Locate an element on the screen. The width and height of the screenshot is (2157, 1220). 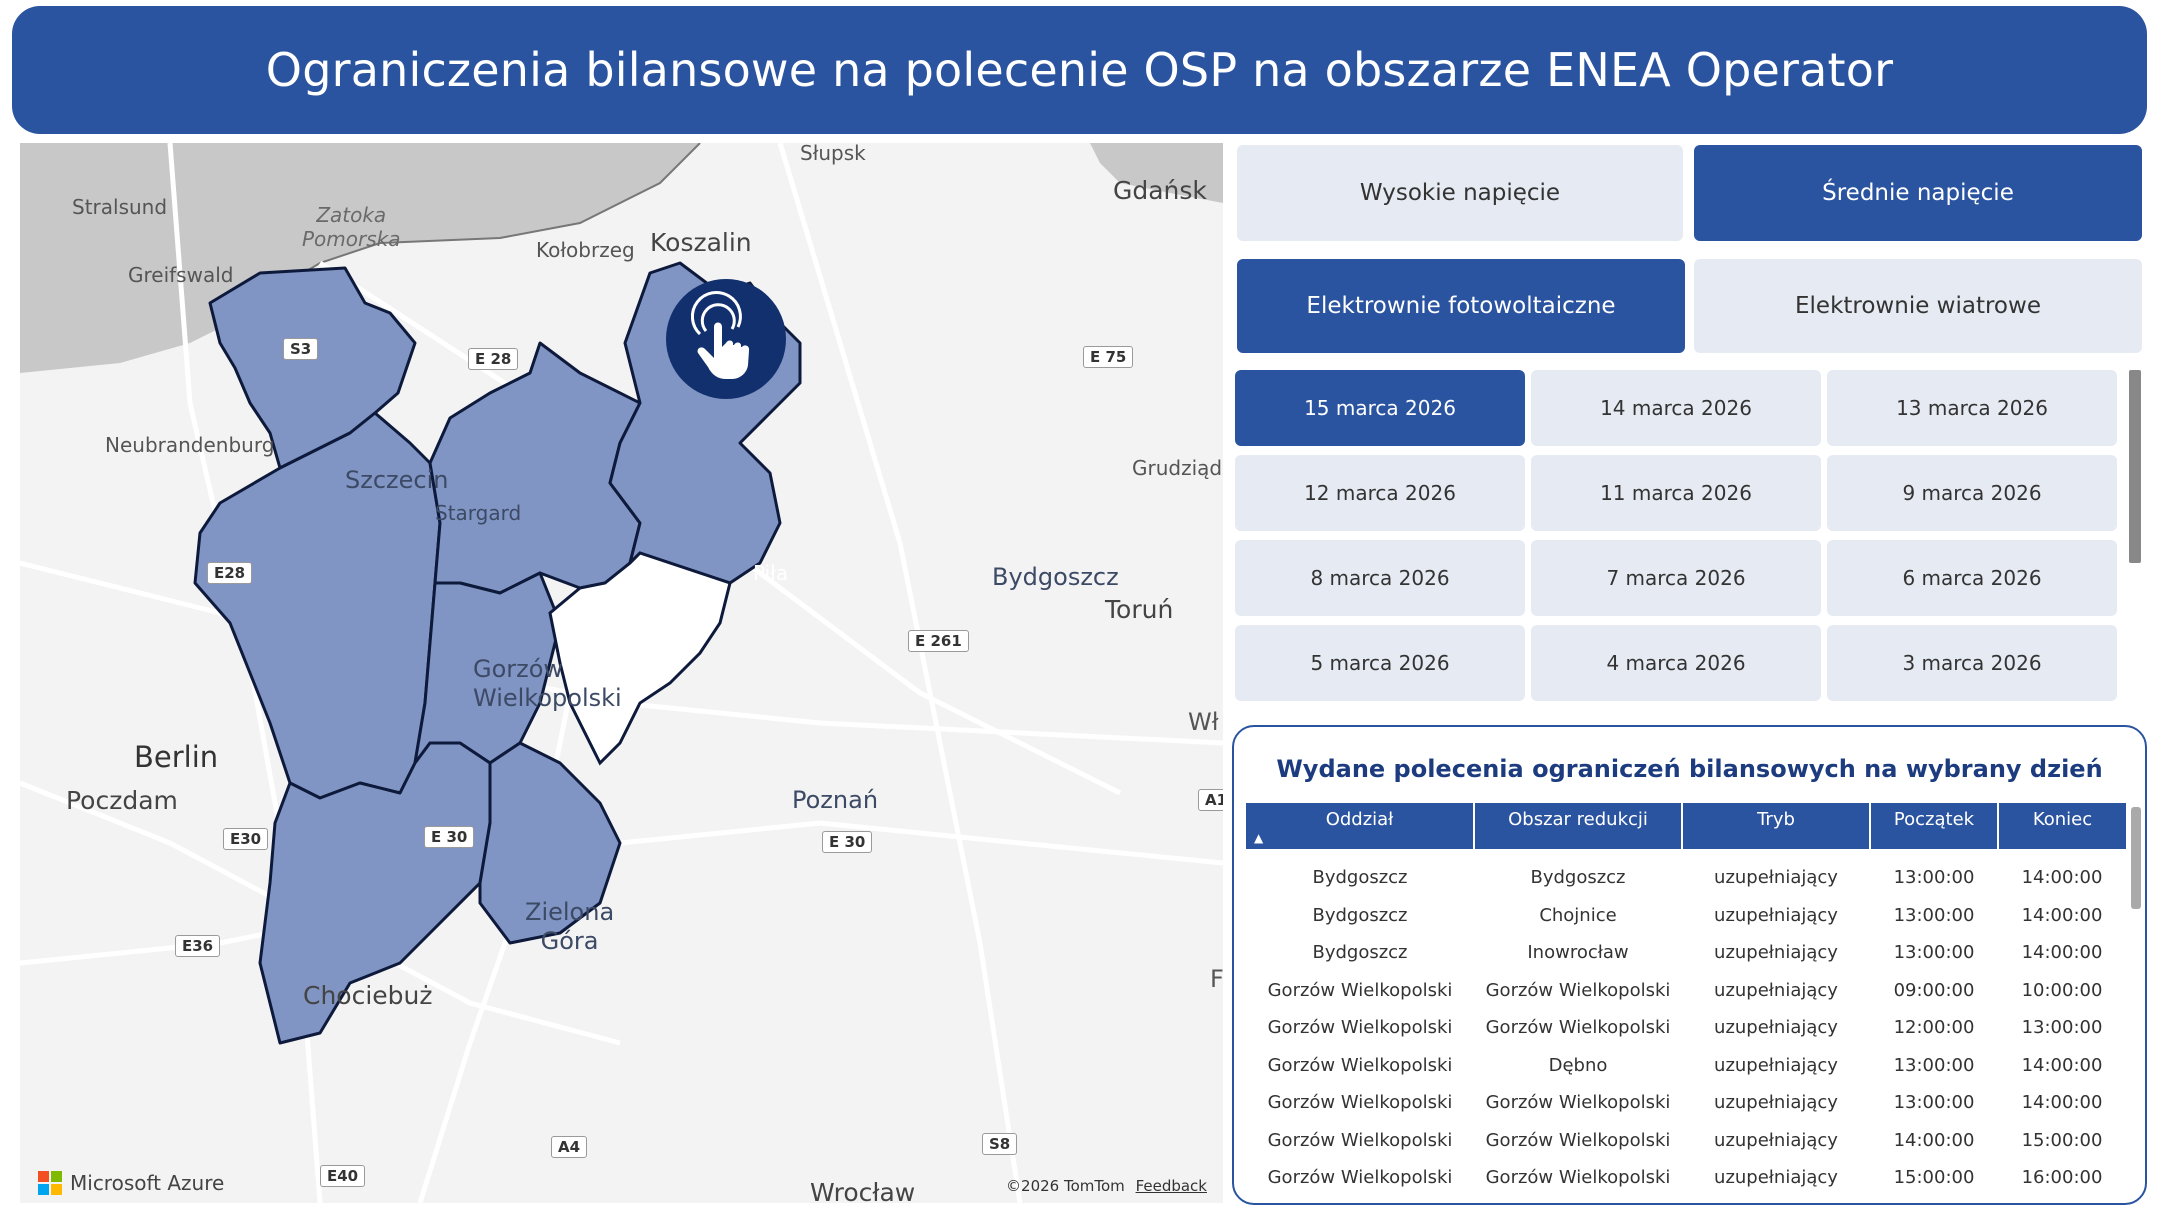
map-label-bydgoszcz: Bydgoszcz is located at coordinates (1055, 577).